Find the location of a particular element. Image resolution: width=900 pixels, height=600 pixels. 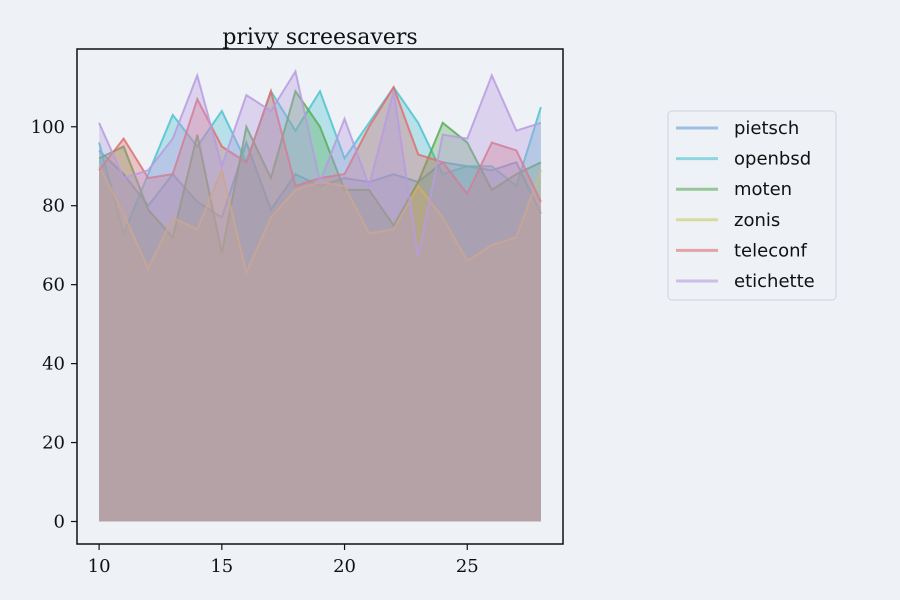

legend-item-teleconf: teleconf is located at coordinates (742, 250).